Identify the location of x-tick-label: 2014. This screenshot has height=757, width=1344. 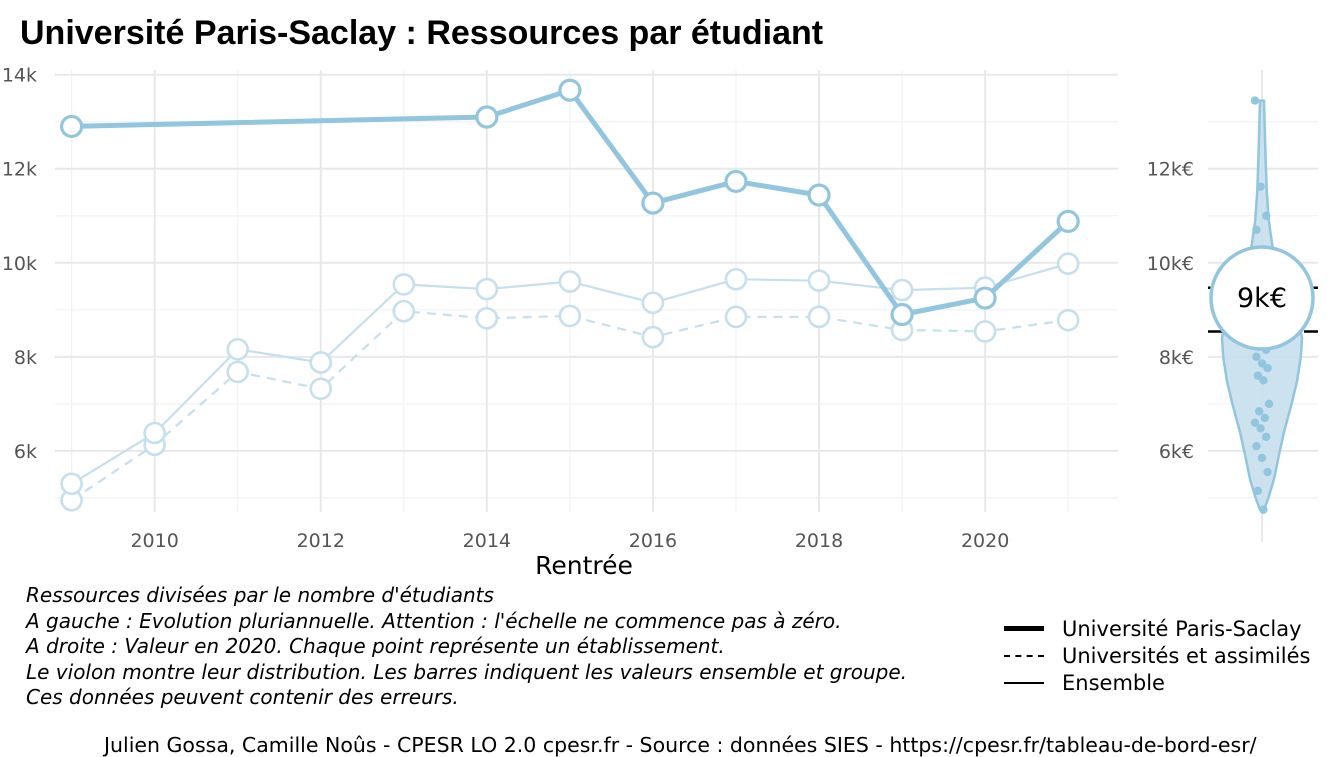
(487, 541).